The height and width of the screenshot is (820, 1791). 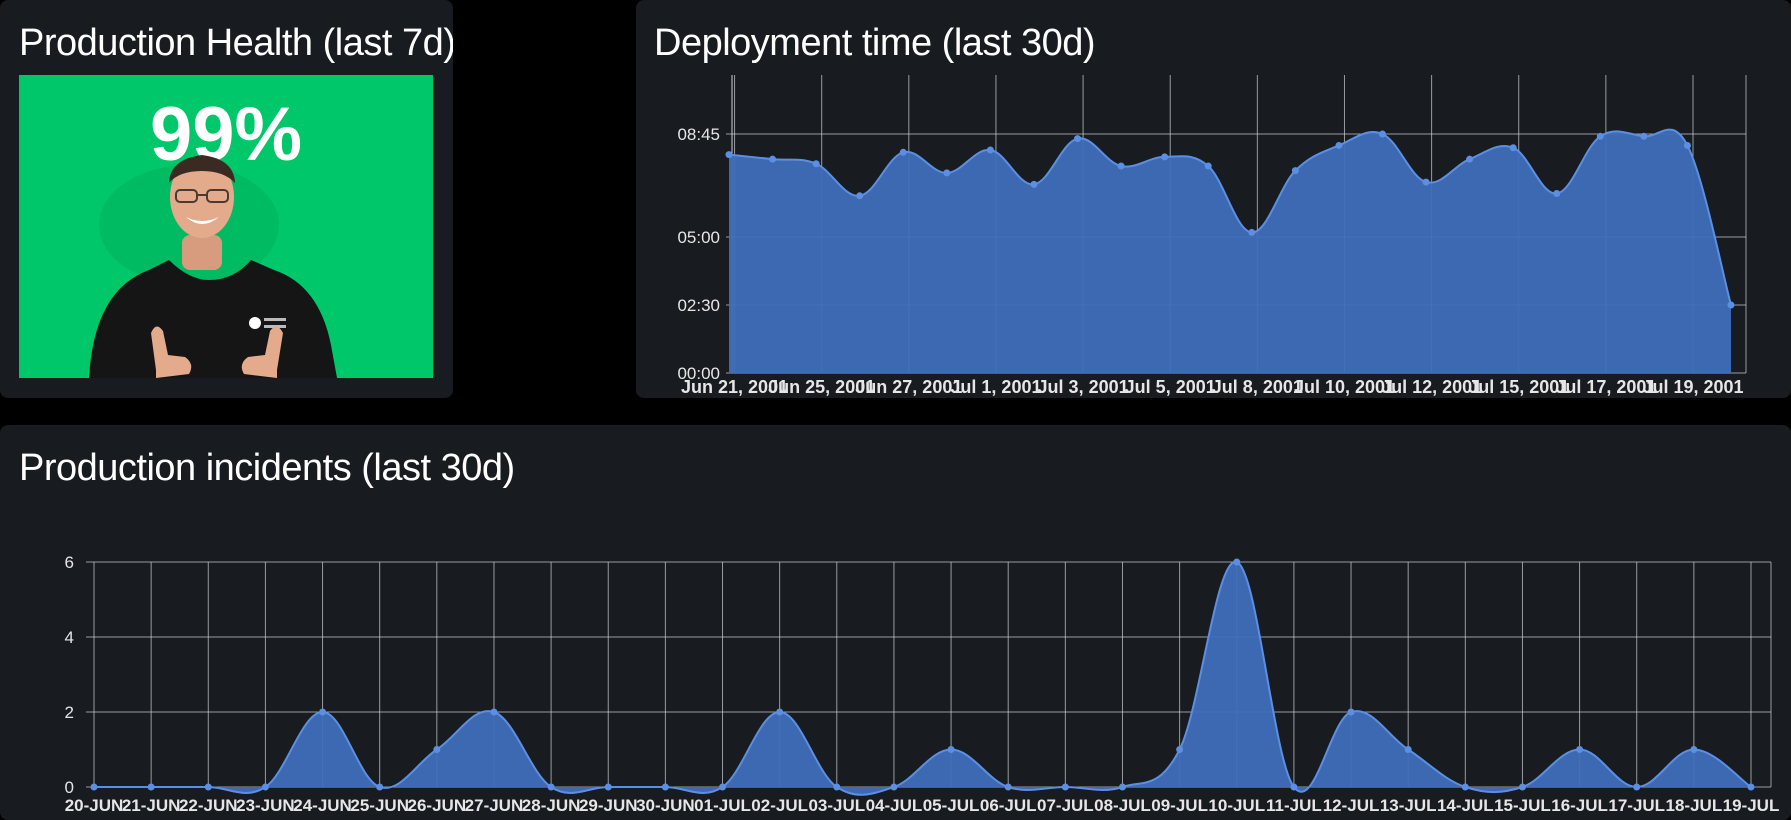 I want to click on incidents-x-tick-label: 01-JUL, so click(x=722, y=805).